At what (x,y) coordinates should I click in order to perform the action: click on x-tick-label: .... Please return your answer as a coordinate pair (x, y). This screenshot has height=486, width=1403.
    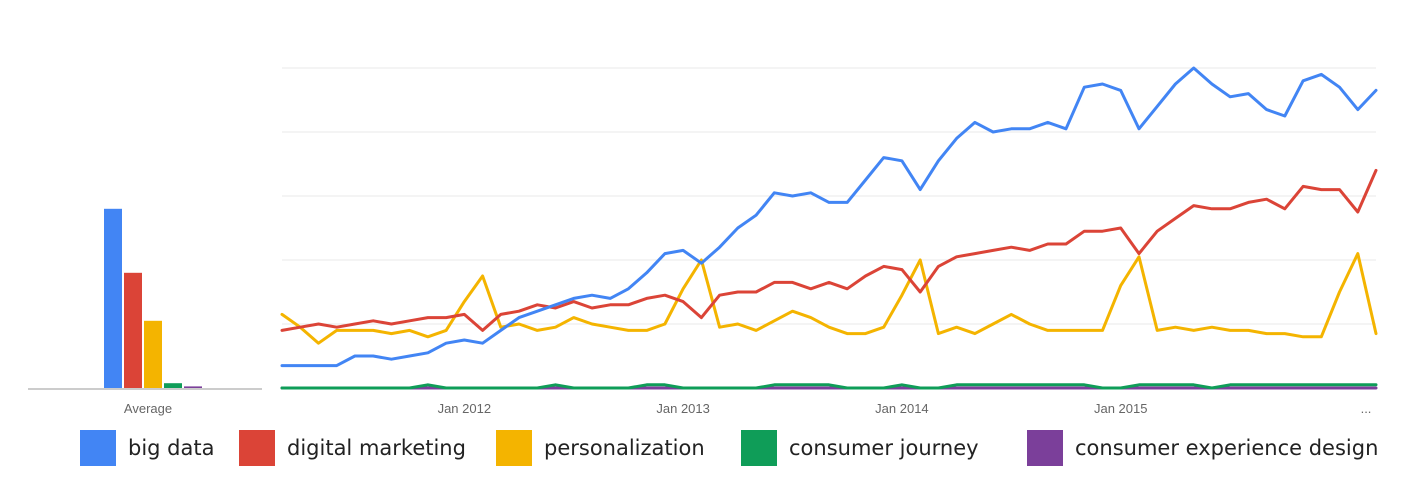
    Looking at the image, I should click on (1366, 408).